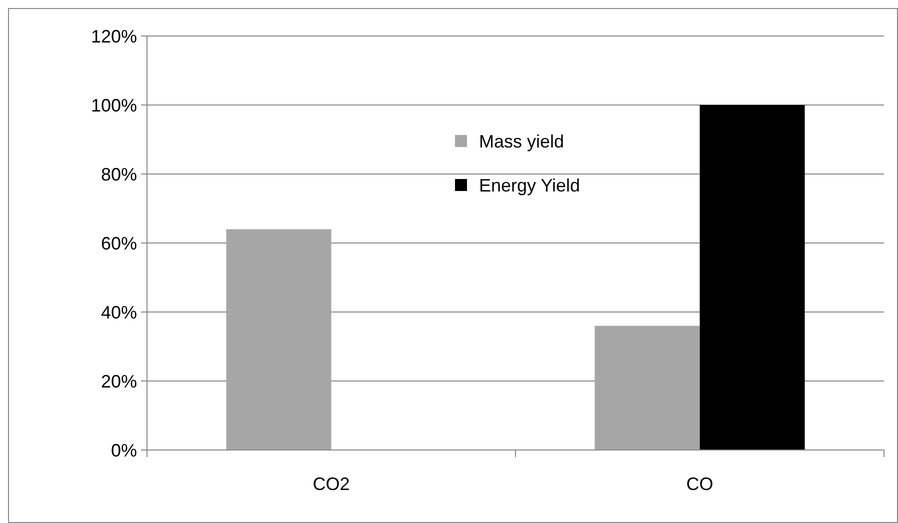  What do you see at coordinates (118, 174) in the screenshot?
I see `y-tick-label: 80%` at bounding box center [118, 174].